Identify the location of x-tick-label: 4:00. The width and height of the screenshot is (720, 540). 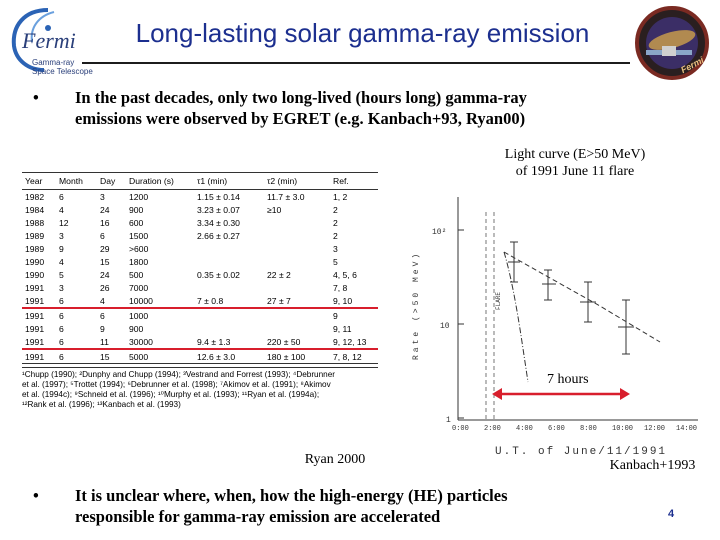
(524, 429).